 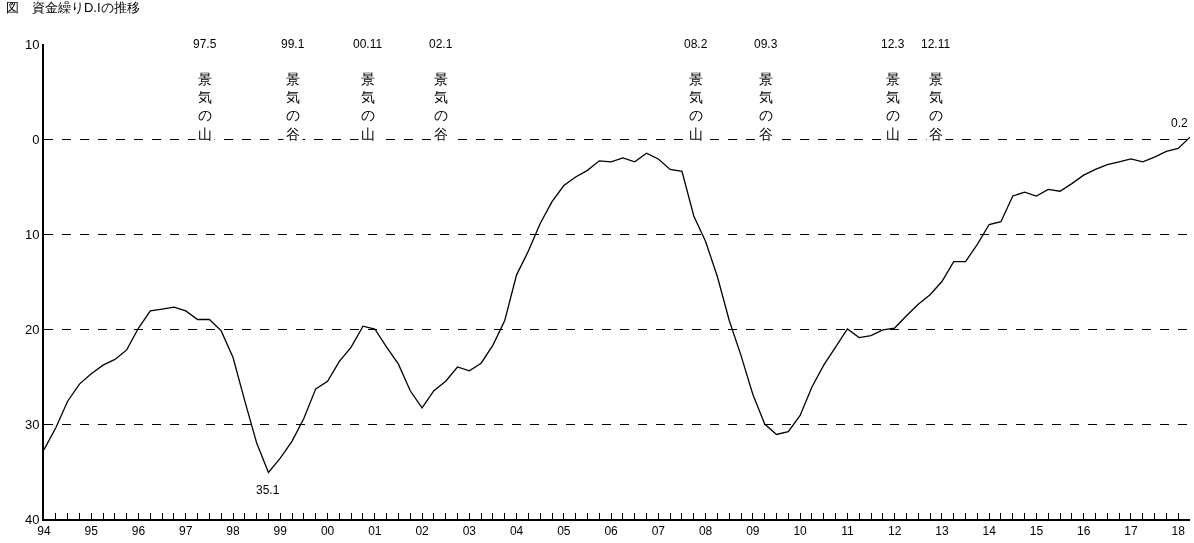 I want to click on x-tick-label: 12, so click(x=894, y=531).